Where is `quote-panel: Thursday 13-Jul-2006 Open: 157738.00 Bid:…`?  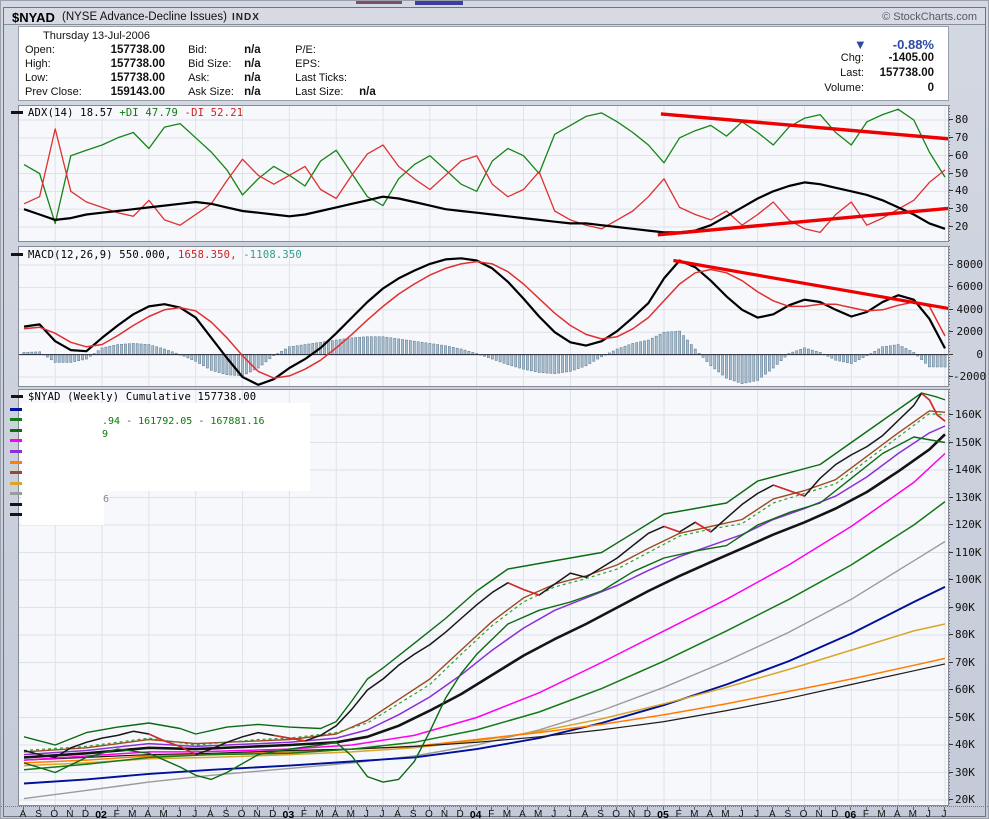
quote-panel: Thursday 13-Jul-2006 Open: 157738.00 Bid:… is located at coordinates (483, 63).